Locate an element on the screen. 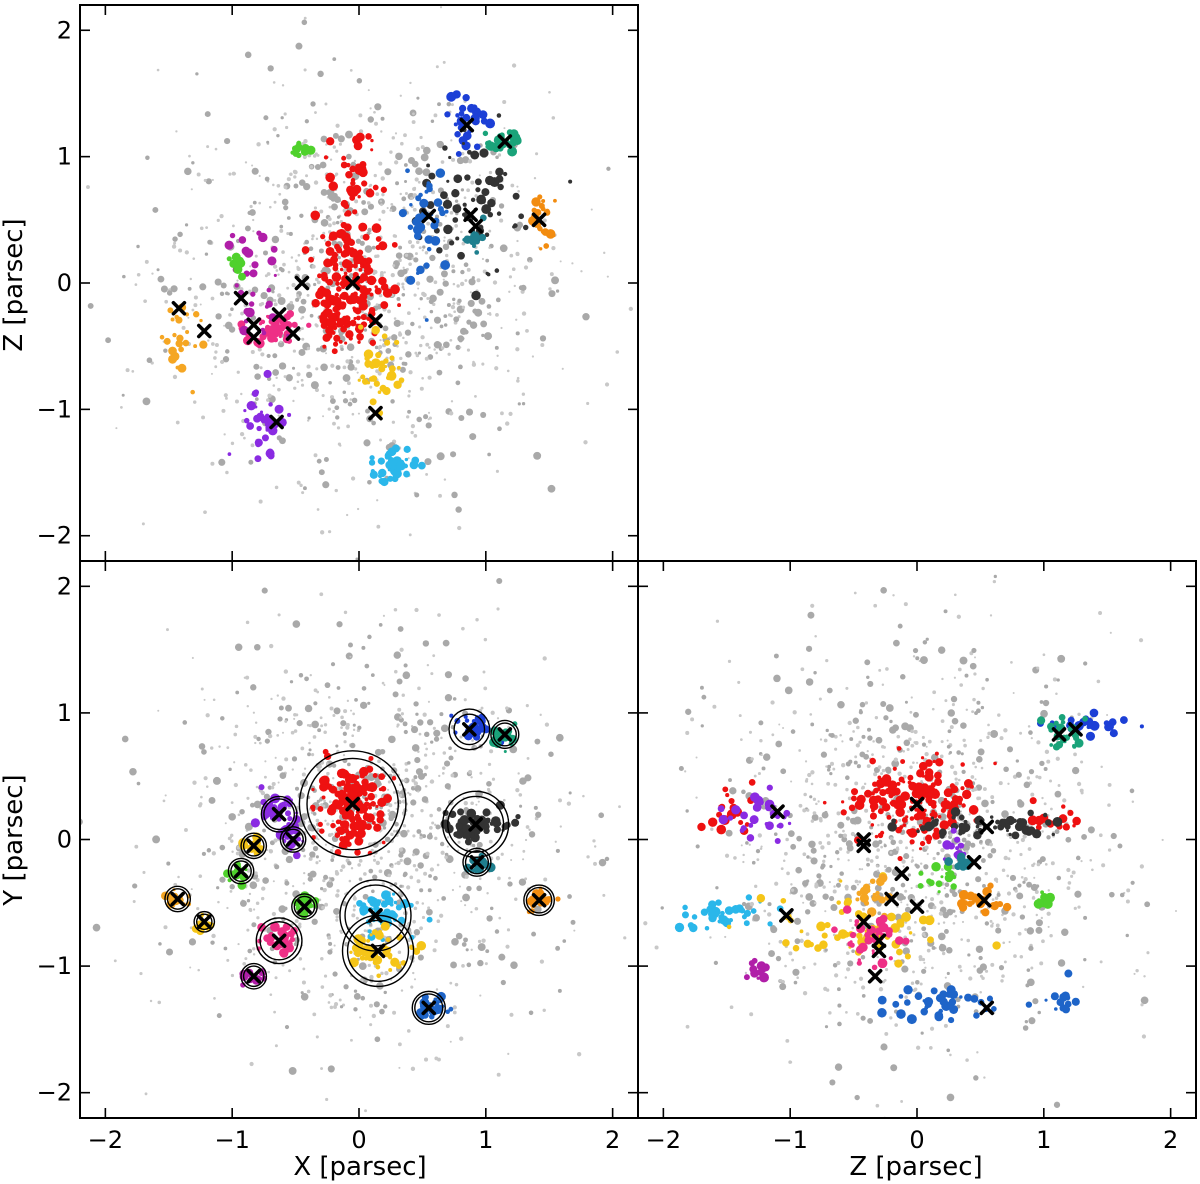 The width and height of the screenshot is (1200, 1184). x-tick-label: 2 is located at coordinates (612, 1140).